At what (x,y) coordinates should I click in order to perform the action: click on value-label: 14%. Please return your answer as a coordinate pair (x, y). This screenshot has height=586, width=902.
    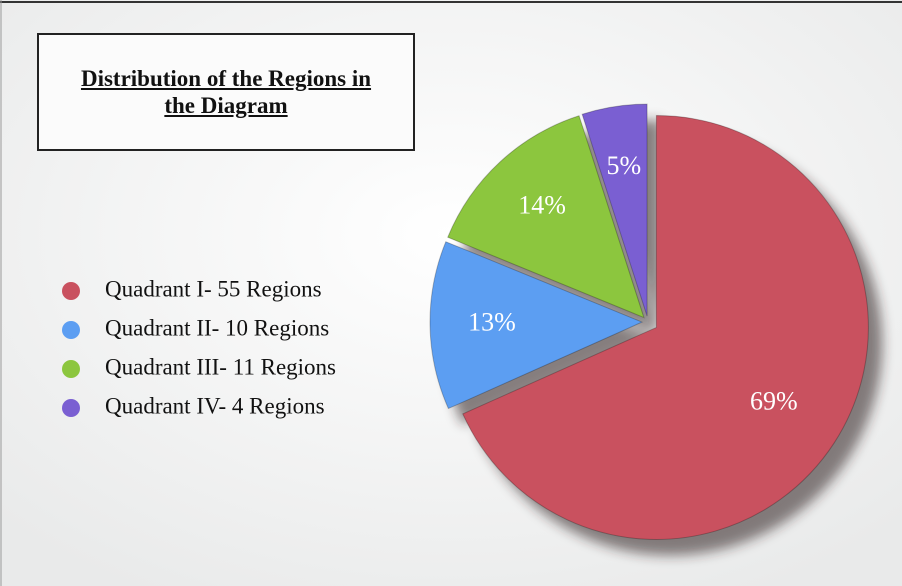
    Looking at the image, I should click on (542, 204).